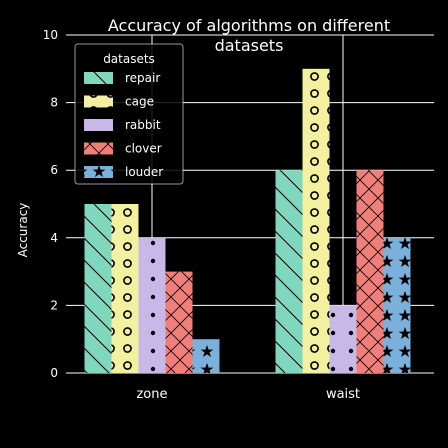 This screenshot has height=448, width=448. Describe the element at coordinates (50, 204) in the screenshot. I see `y-axis-ticks: 0 2 4 6 8 10` at that location.